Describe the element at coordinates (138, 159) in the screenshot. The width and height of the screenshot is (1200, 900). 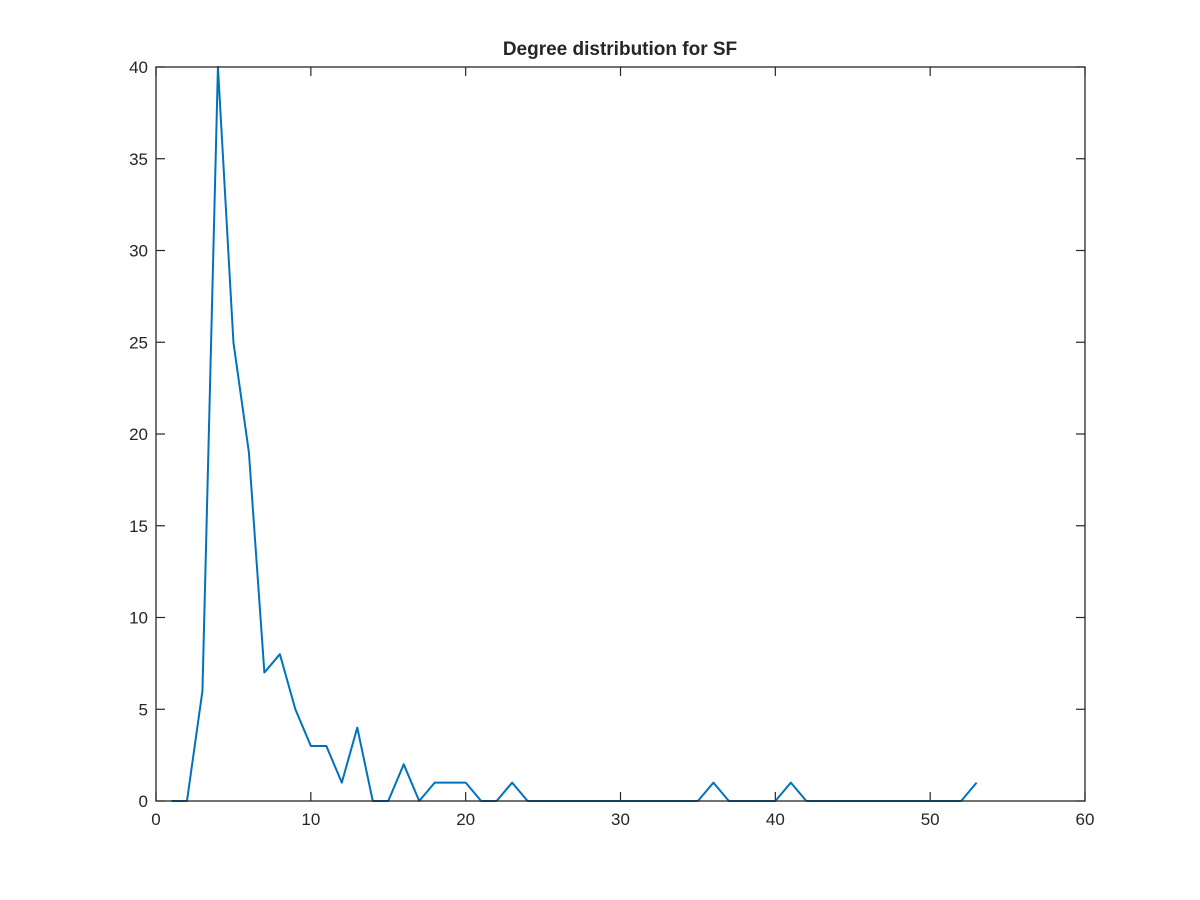
I see `y-tick-label-35: 35` at that location.